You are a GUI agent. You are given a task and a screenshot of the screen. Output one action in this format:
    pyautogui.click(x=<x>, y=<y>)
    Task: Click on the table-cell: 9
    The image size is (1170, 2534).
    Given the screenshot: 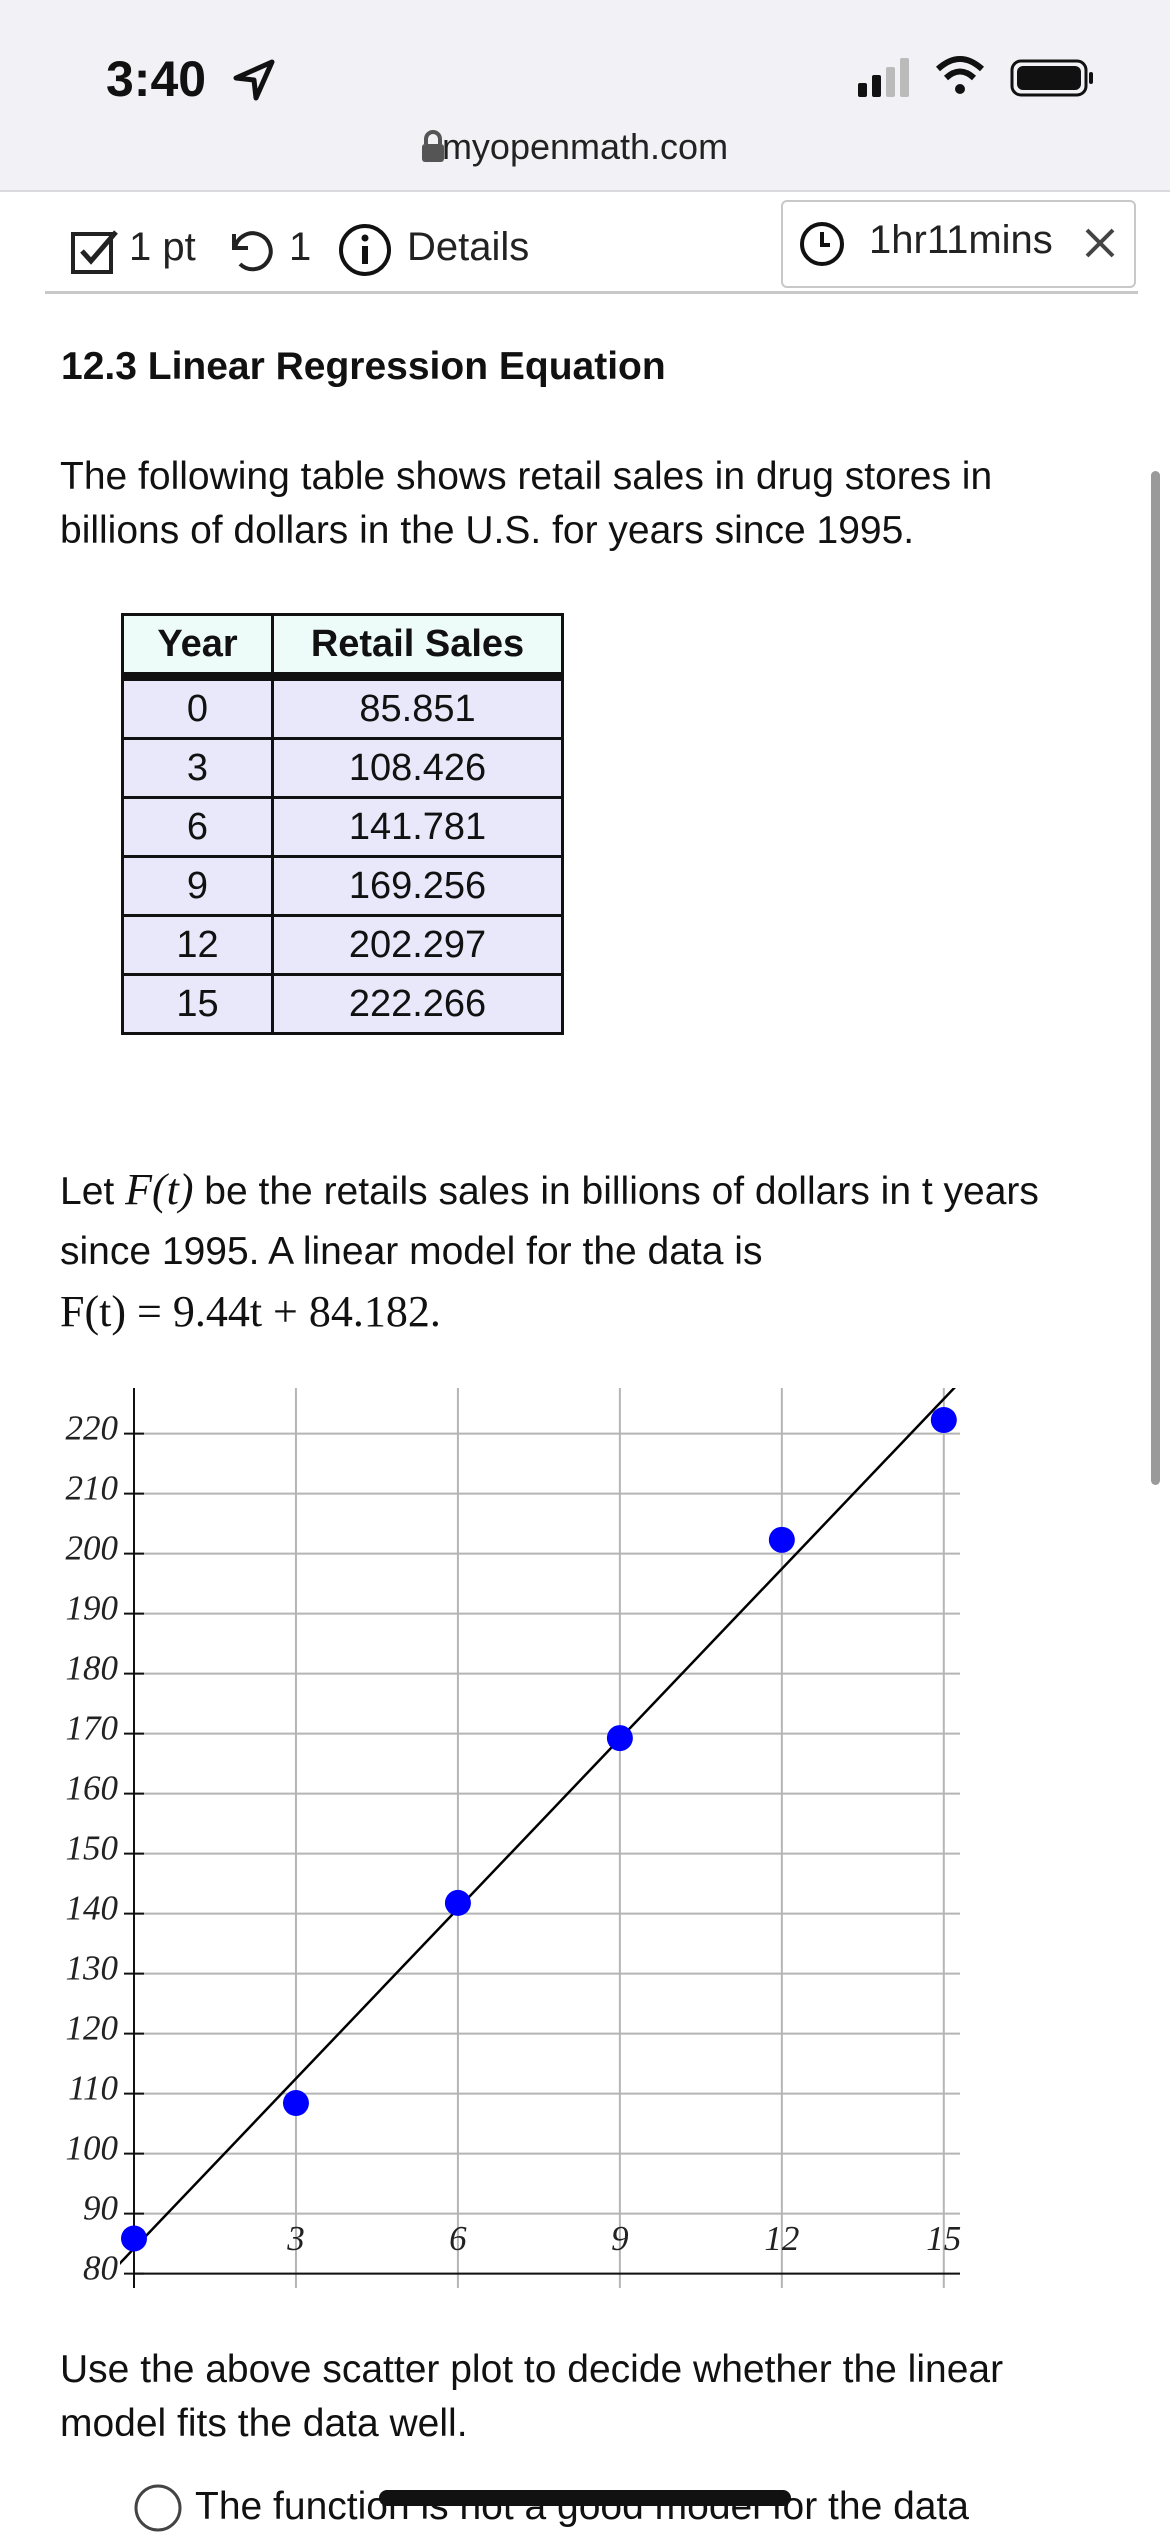 What is the action you would take?
    pyautogui.click(x=197, y=886)
    